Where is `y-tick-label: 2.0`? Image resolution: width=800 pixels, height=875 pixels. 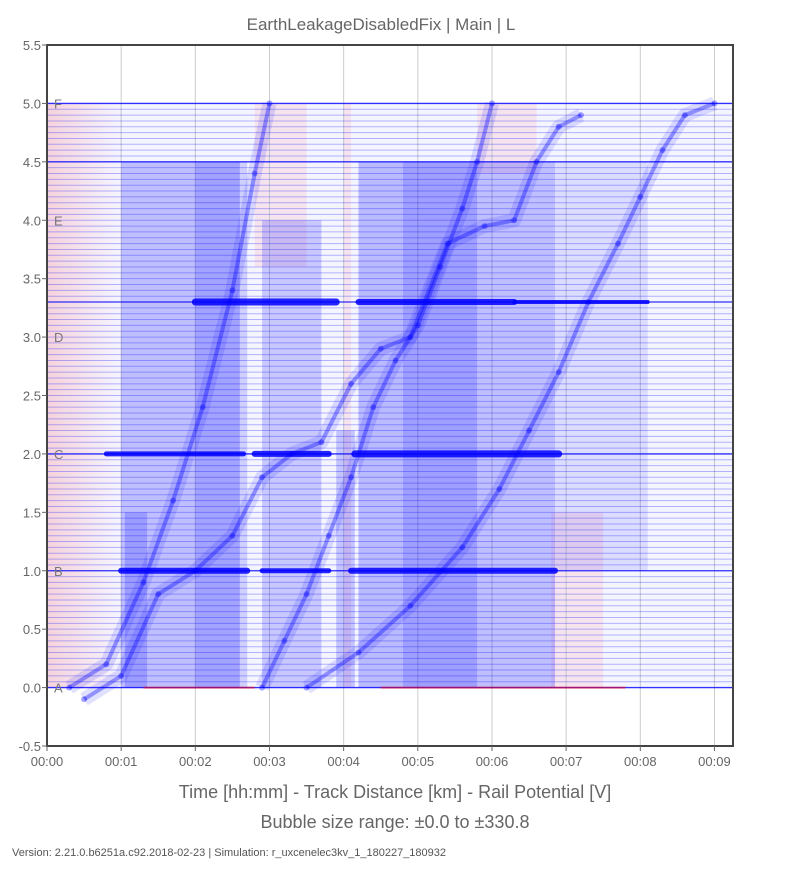 y-tick-label: 2.0 is located at coordinates (32, 454).